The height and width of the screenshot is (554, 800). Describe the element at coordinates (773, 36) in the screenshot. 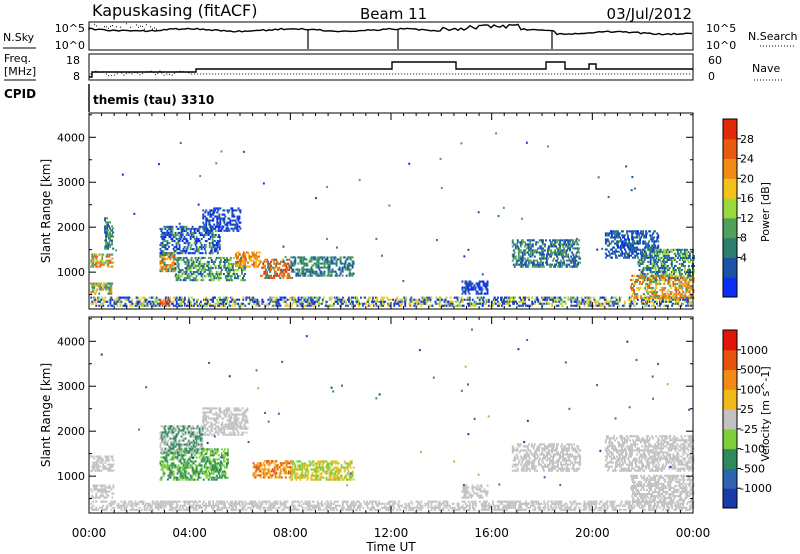

I see `nsearch-label: N.Search` at that location.